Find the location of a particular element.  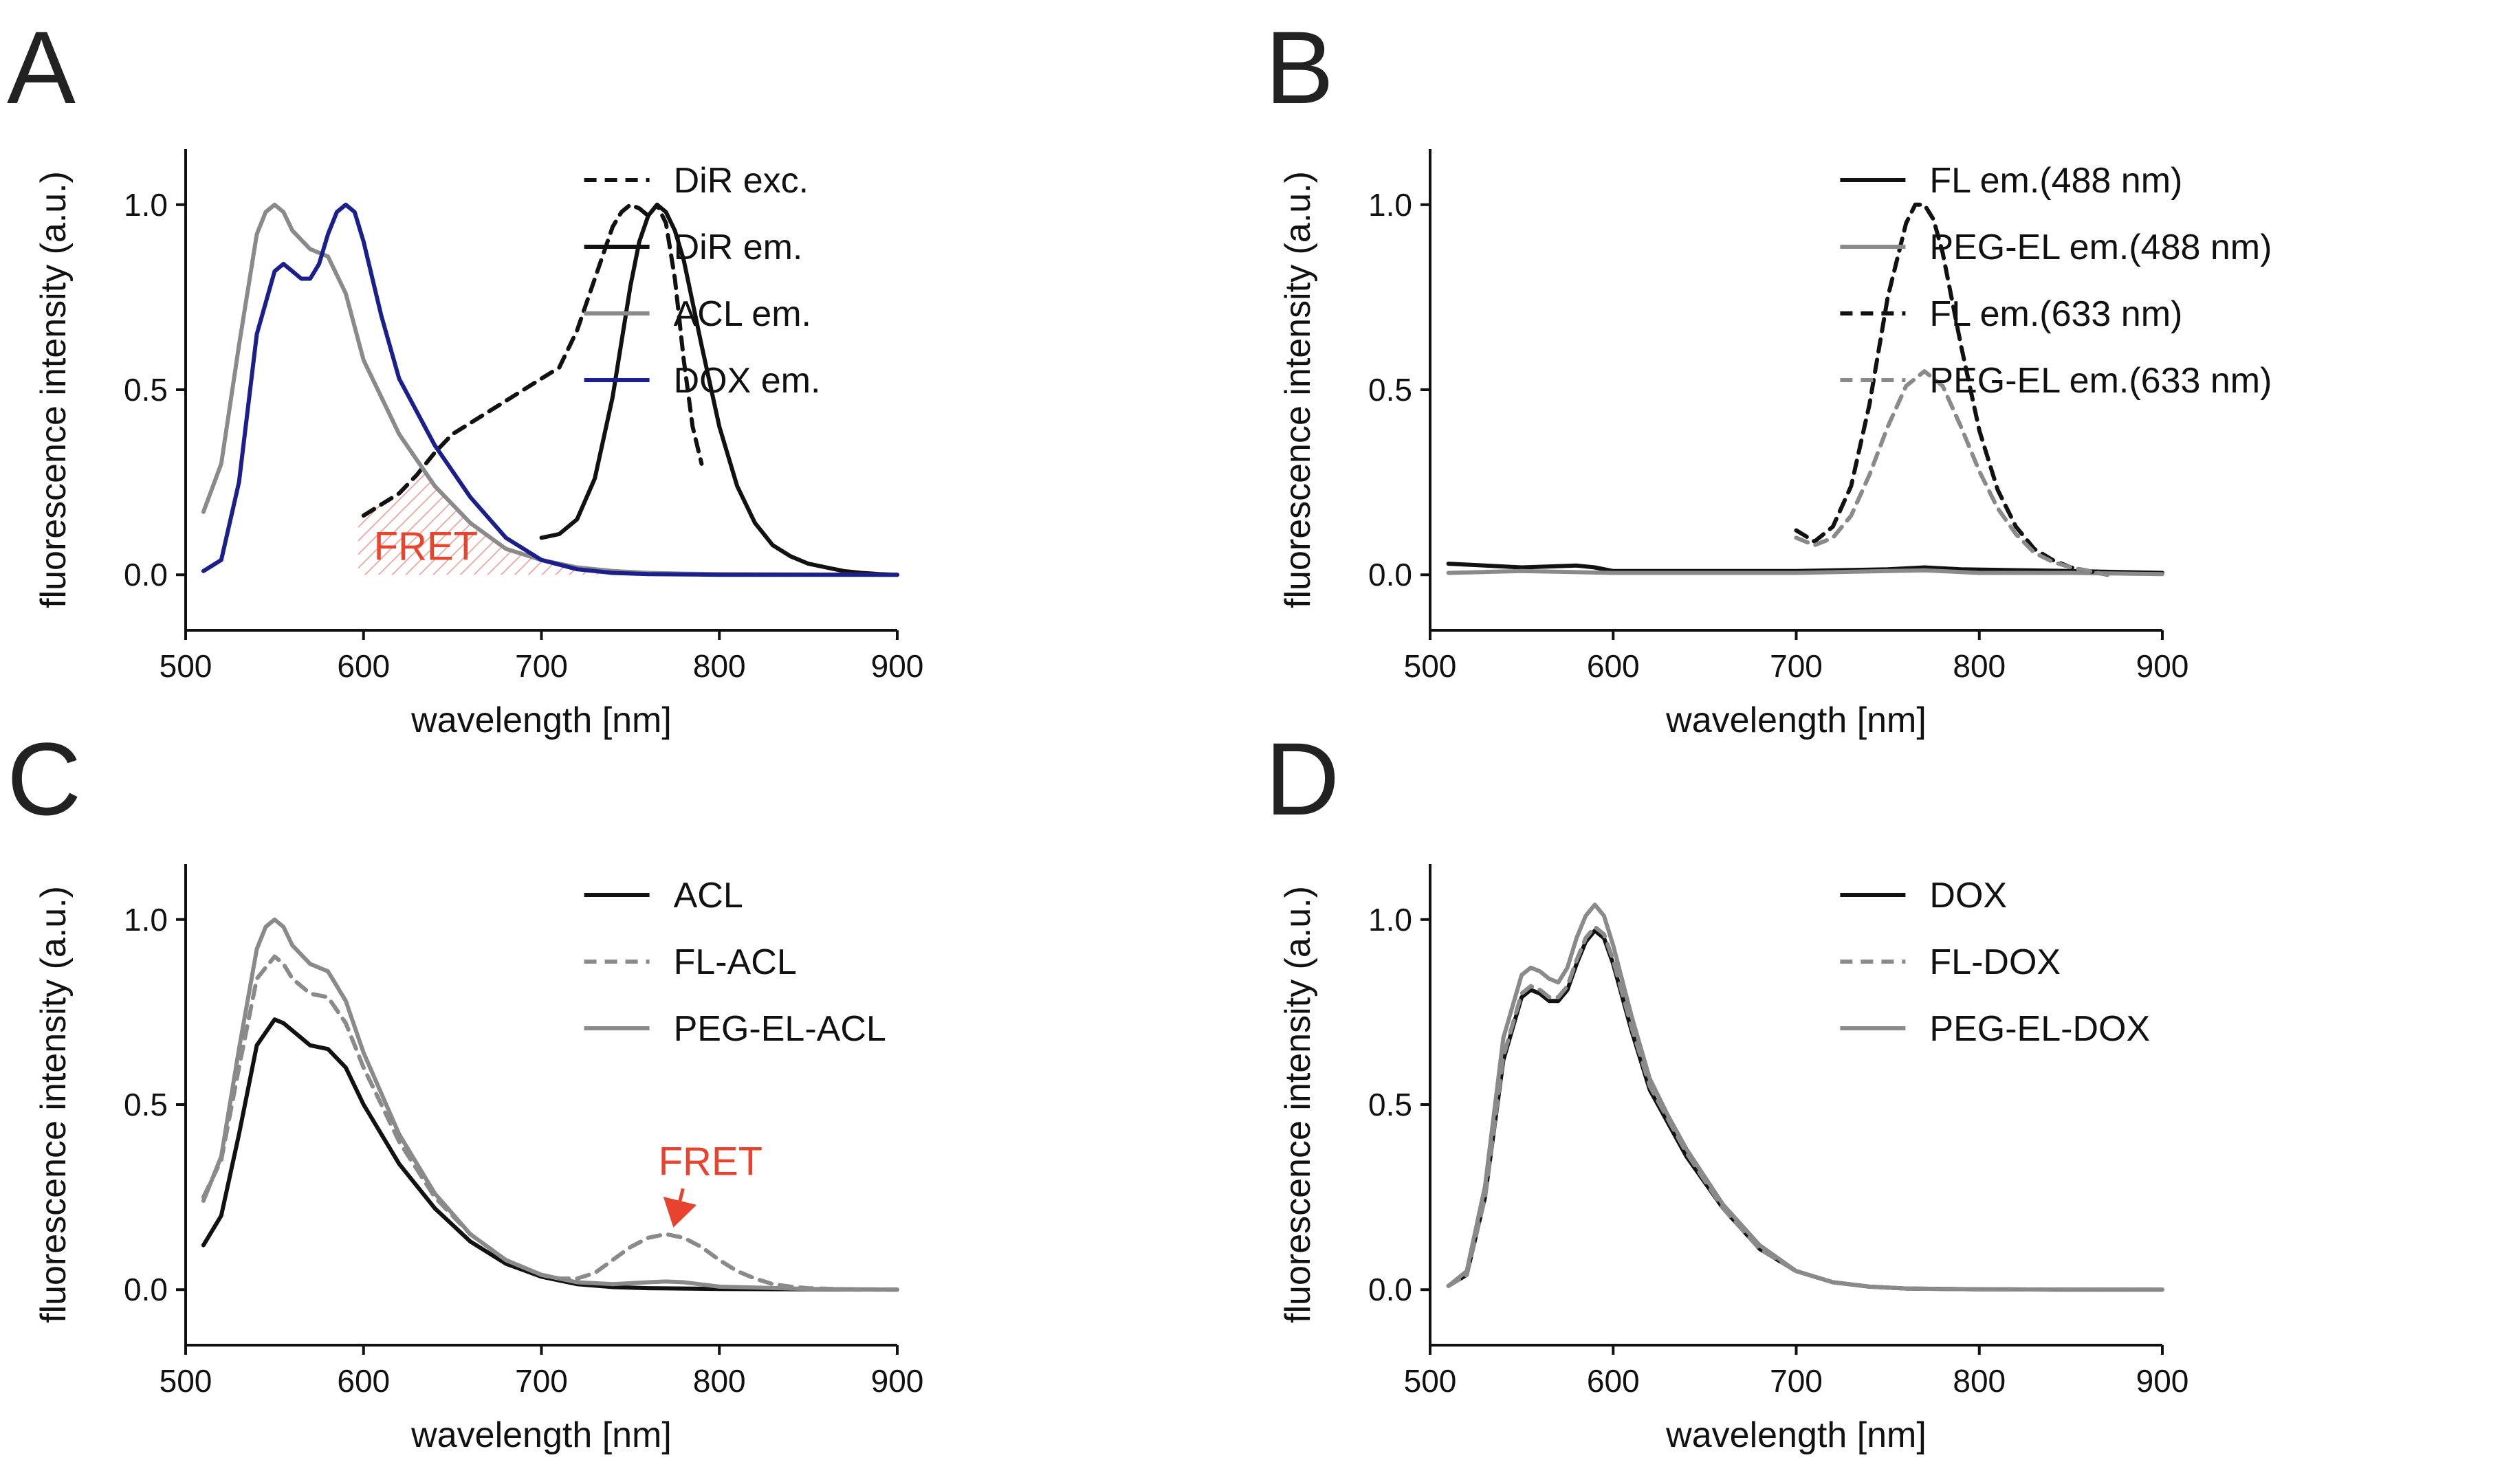

panel-b-x-axis-title: wavelength [nm] is located at coordinates (1796, 720).